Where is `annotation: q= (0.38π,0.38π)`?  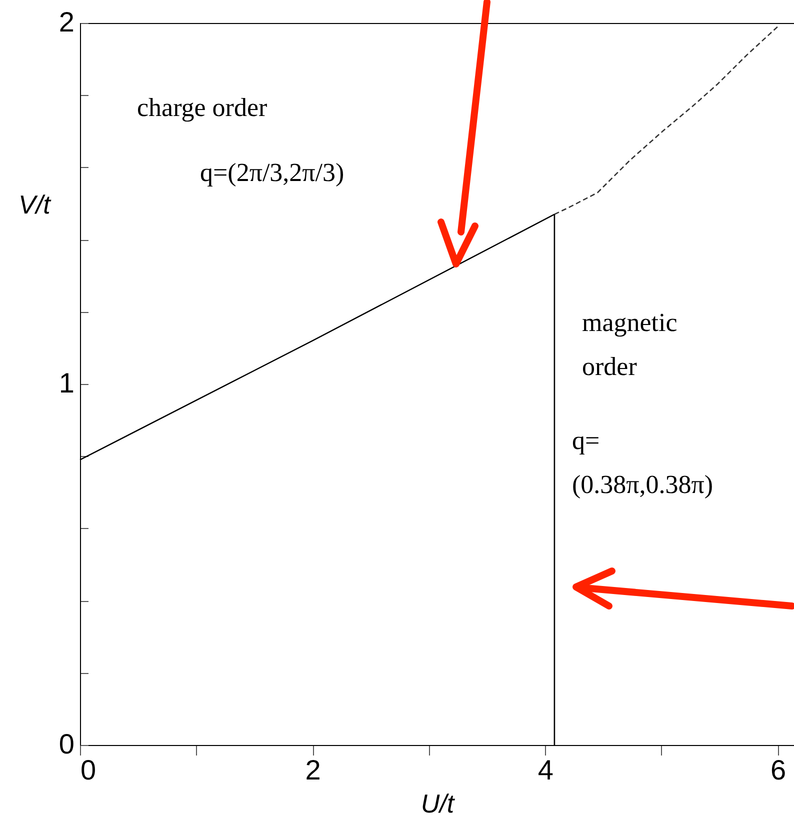 annotation: q= (0.38π,0.38π) is located at coordinates (643, 462).